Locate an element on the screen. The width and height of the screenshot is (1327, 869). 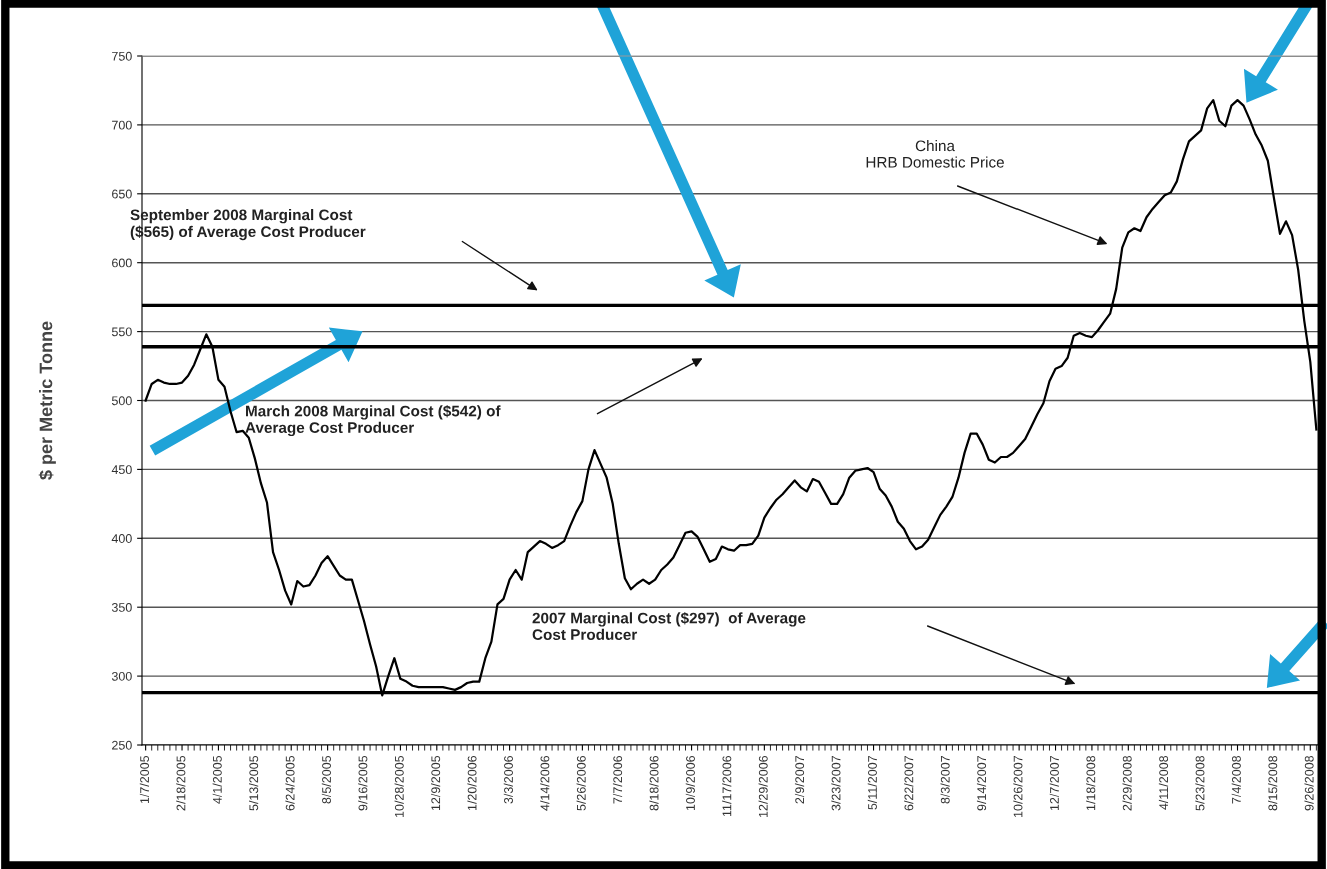
x-tick-label: 4/11/2008 is located at coordinates (1163, 782).